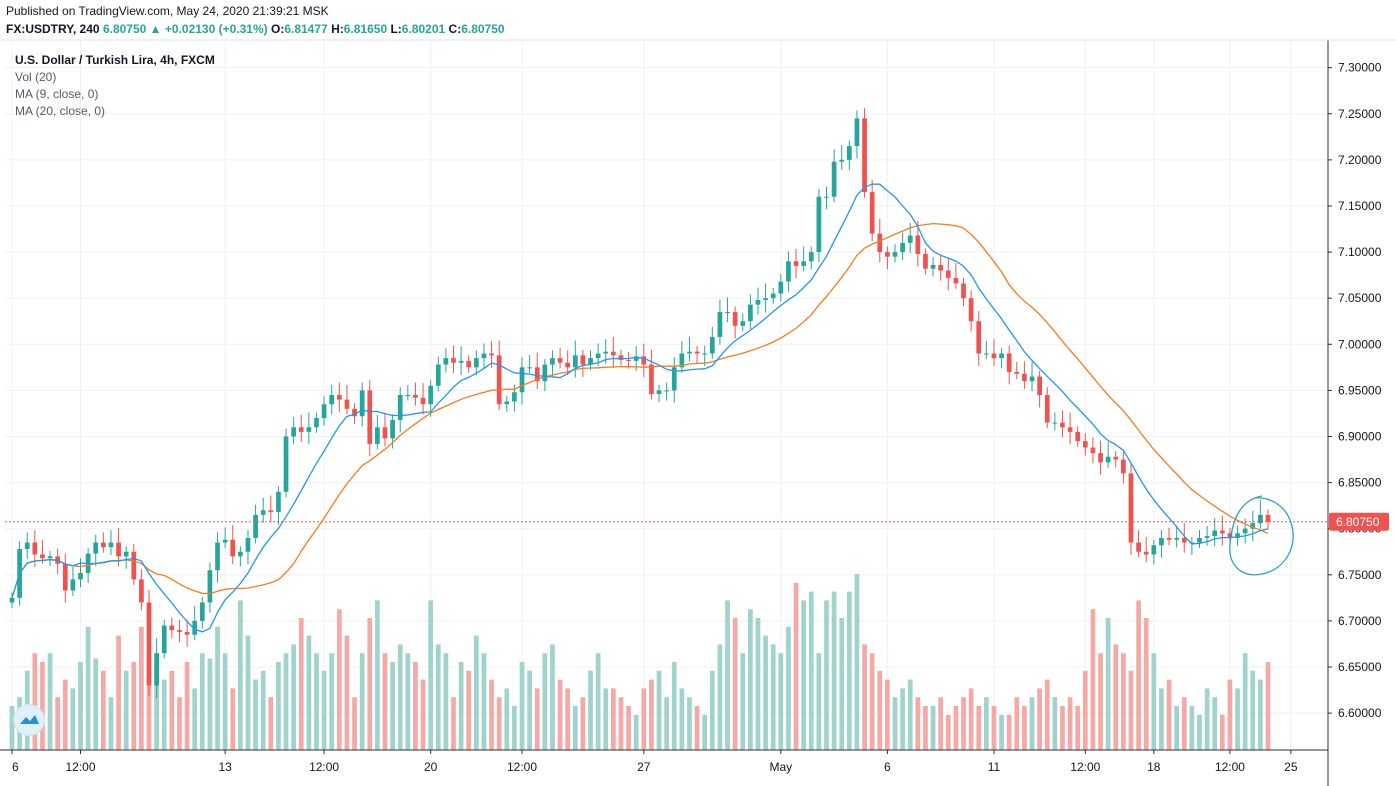  What do you see at coordinates (423, 29) in the screenshot?
I see `low-value: 6.80201` at bounding box center [423, 29].